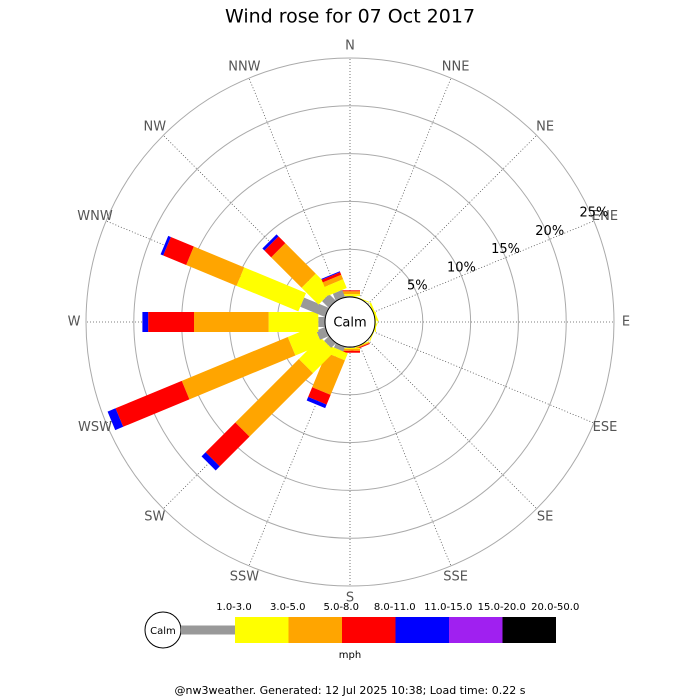  Describe the element at coordinates (155, 126) in the screenshot. I see `direction-label: NW` at that location.